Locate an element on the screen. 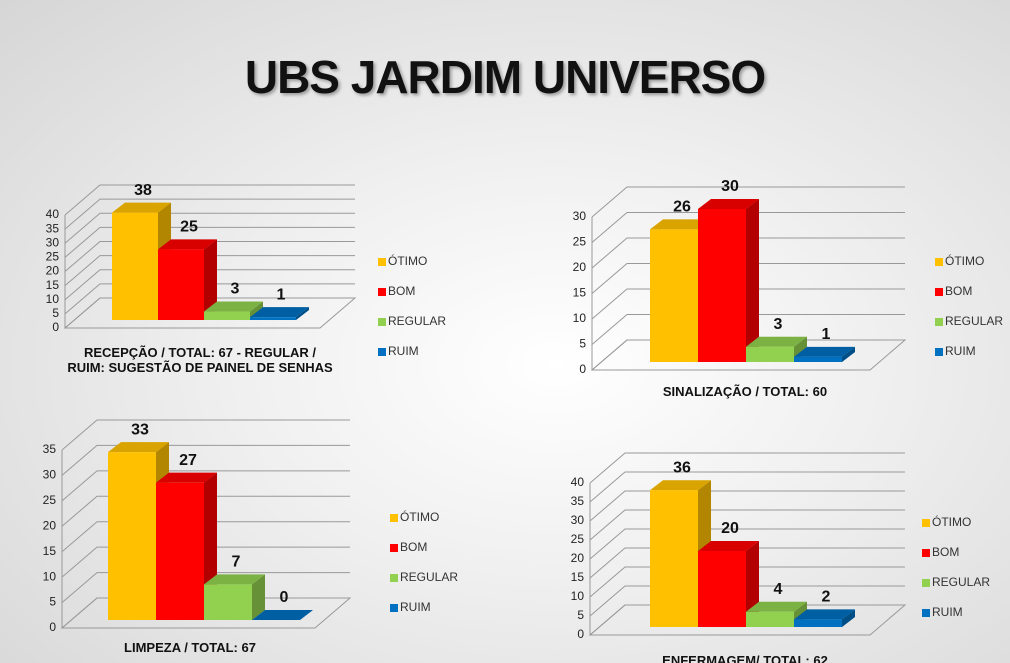  slide-title: UBS JARDIM UNIVERSO is located at coordinates (505, 77).